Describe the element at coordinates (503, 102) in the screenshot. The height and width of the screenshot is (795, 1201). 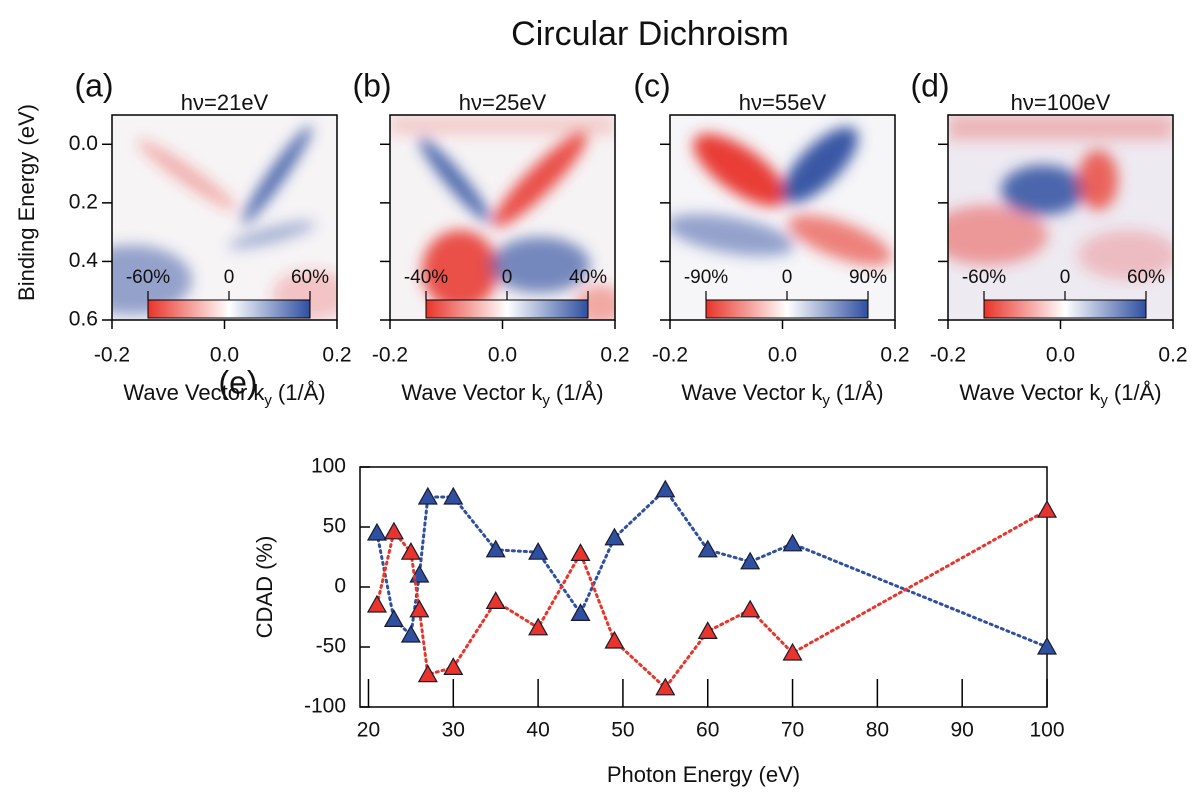
I see `panel-title: hν=25eV` at that location.